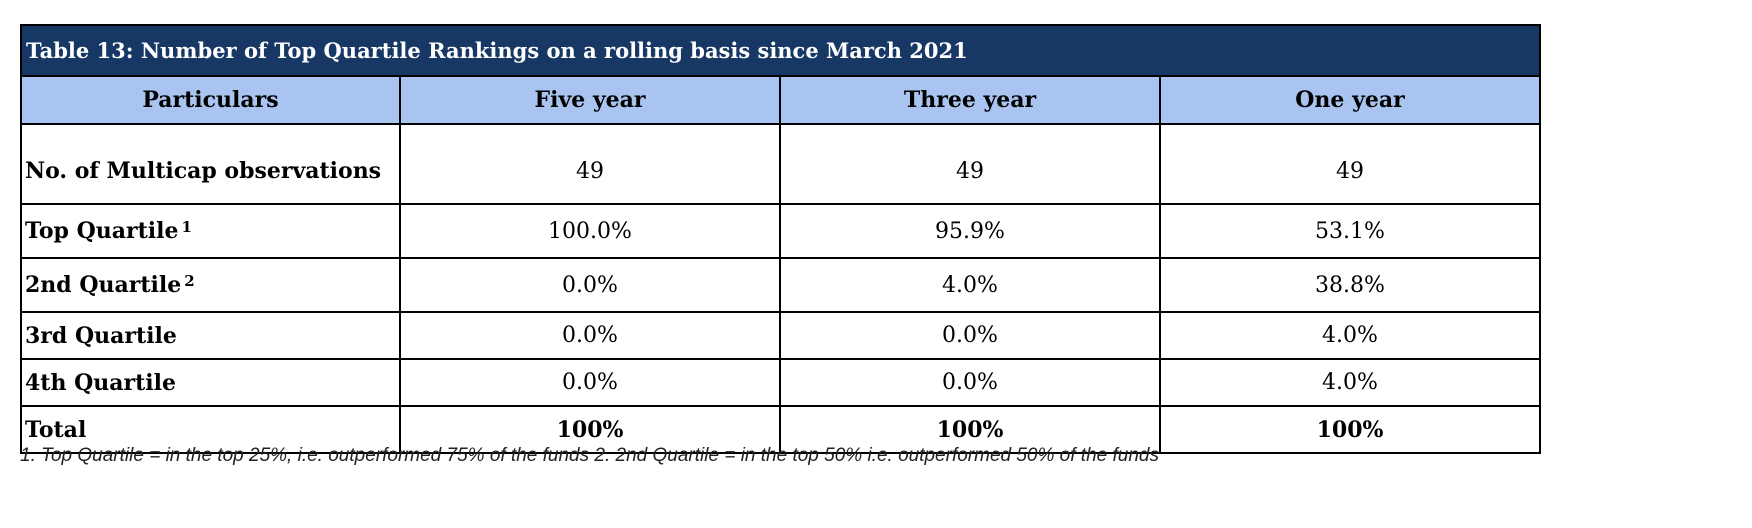 The image size is (1752, 528). What do you see at coordinates (590, 429) in the screenshot?
I see `cell-five-year: 100%` at bounding box center [590, 429].